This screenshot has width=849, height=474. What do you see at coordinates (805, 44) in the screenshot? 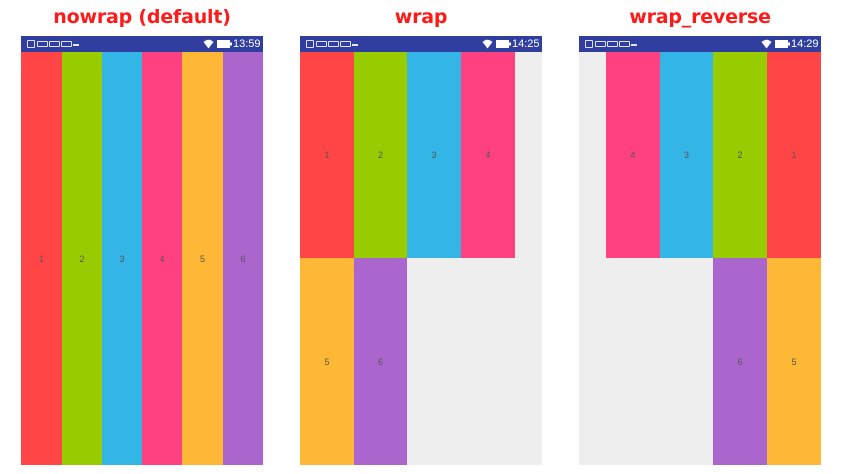
I see `status-clock: 14:29` at bounding box center [805, 44].